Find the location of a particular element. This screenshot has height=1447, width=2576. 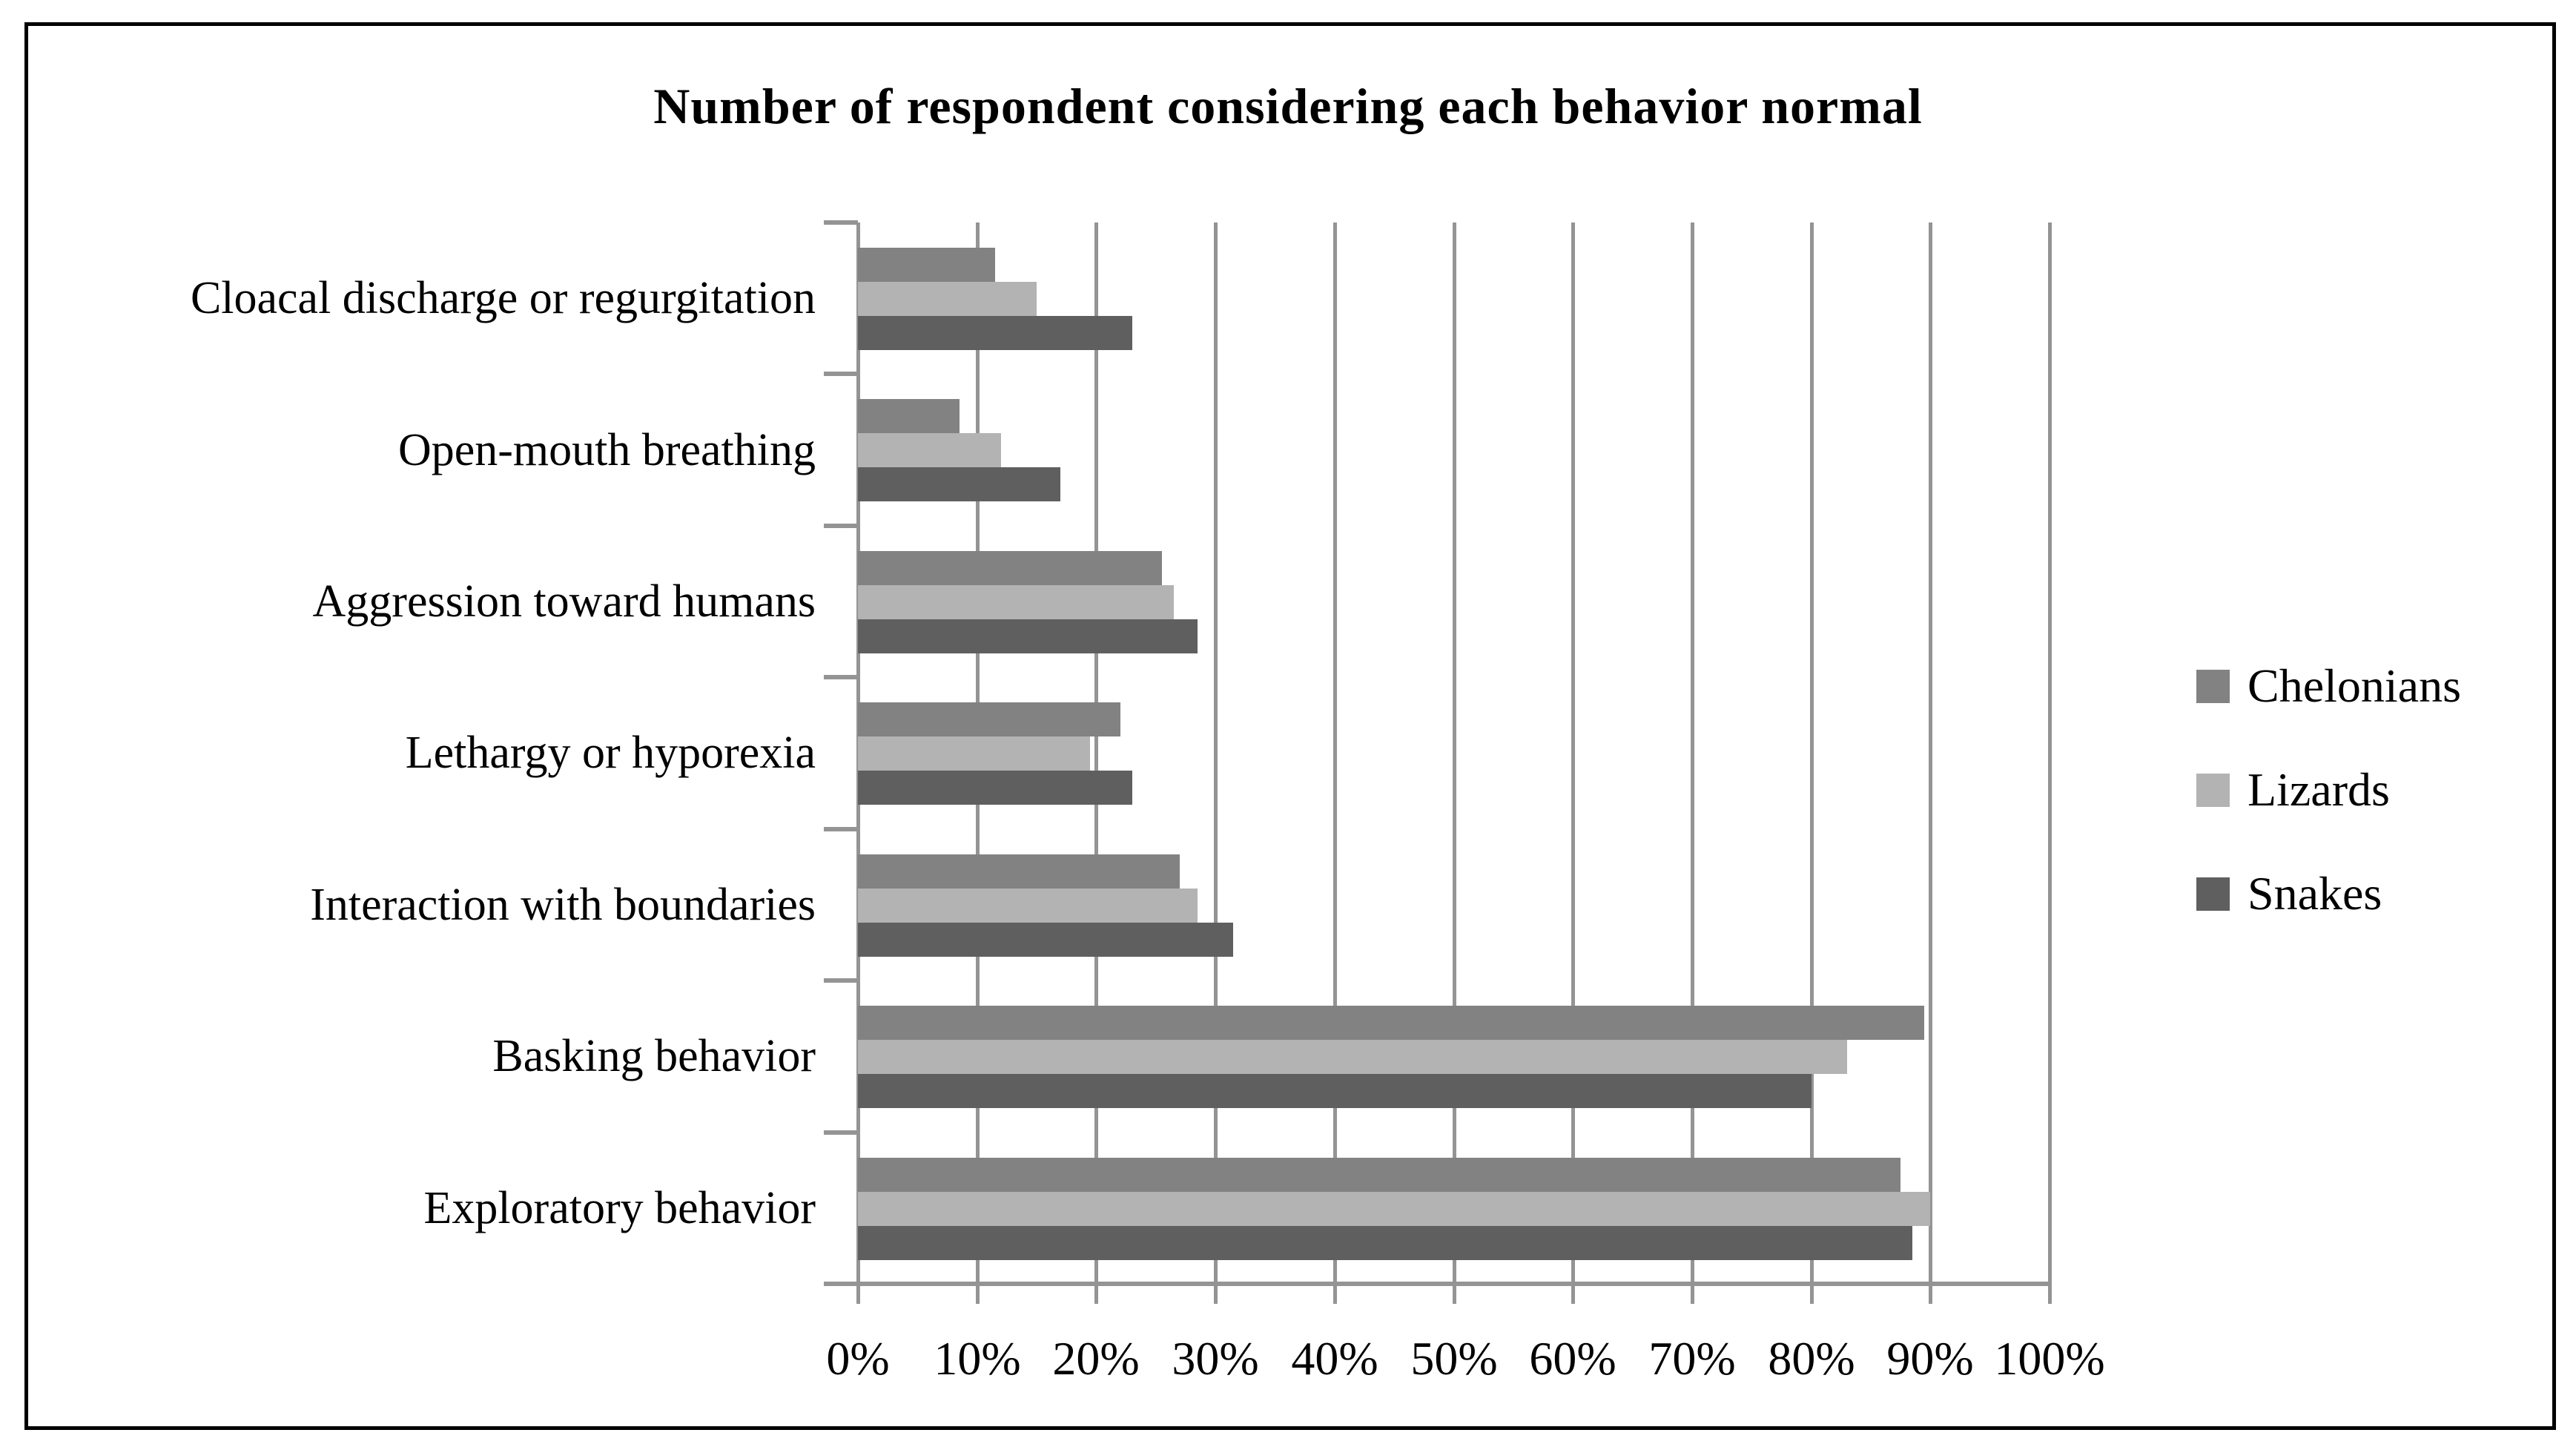

category-label: Aggression toward humans is located at coordinates (564, 601).